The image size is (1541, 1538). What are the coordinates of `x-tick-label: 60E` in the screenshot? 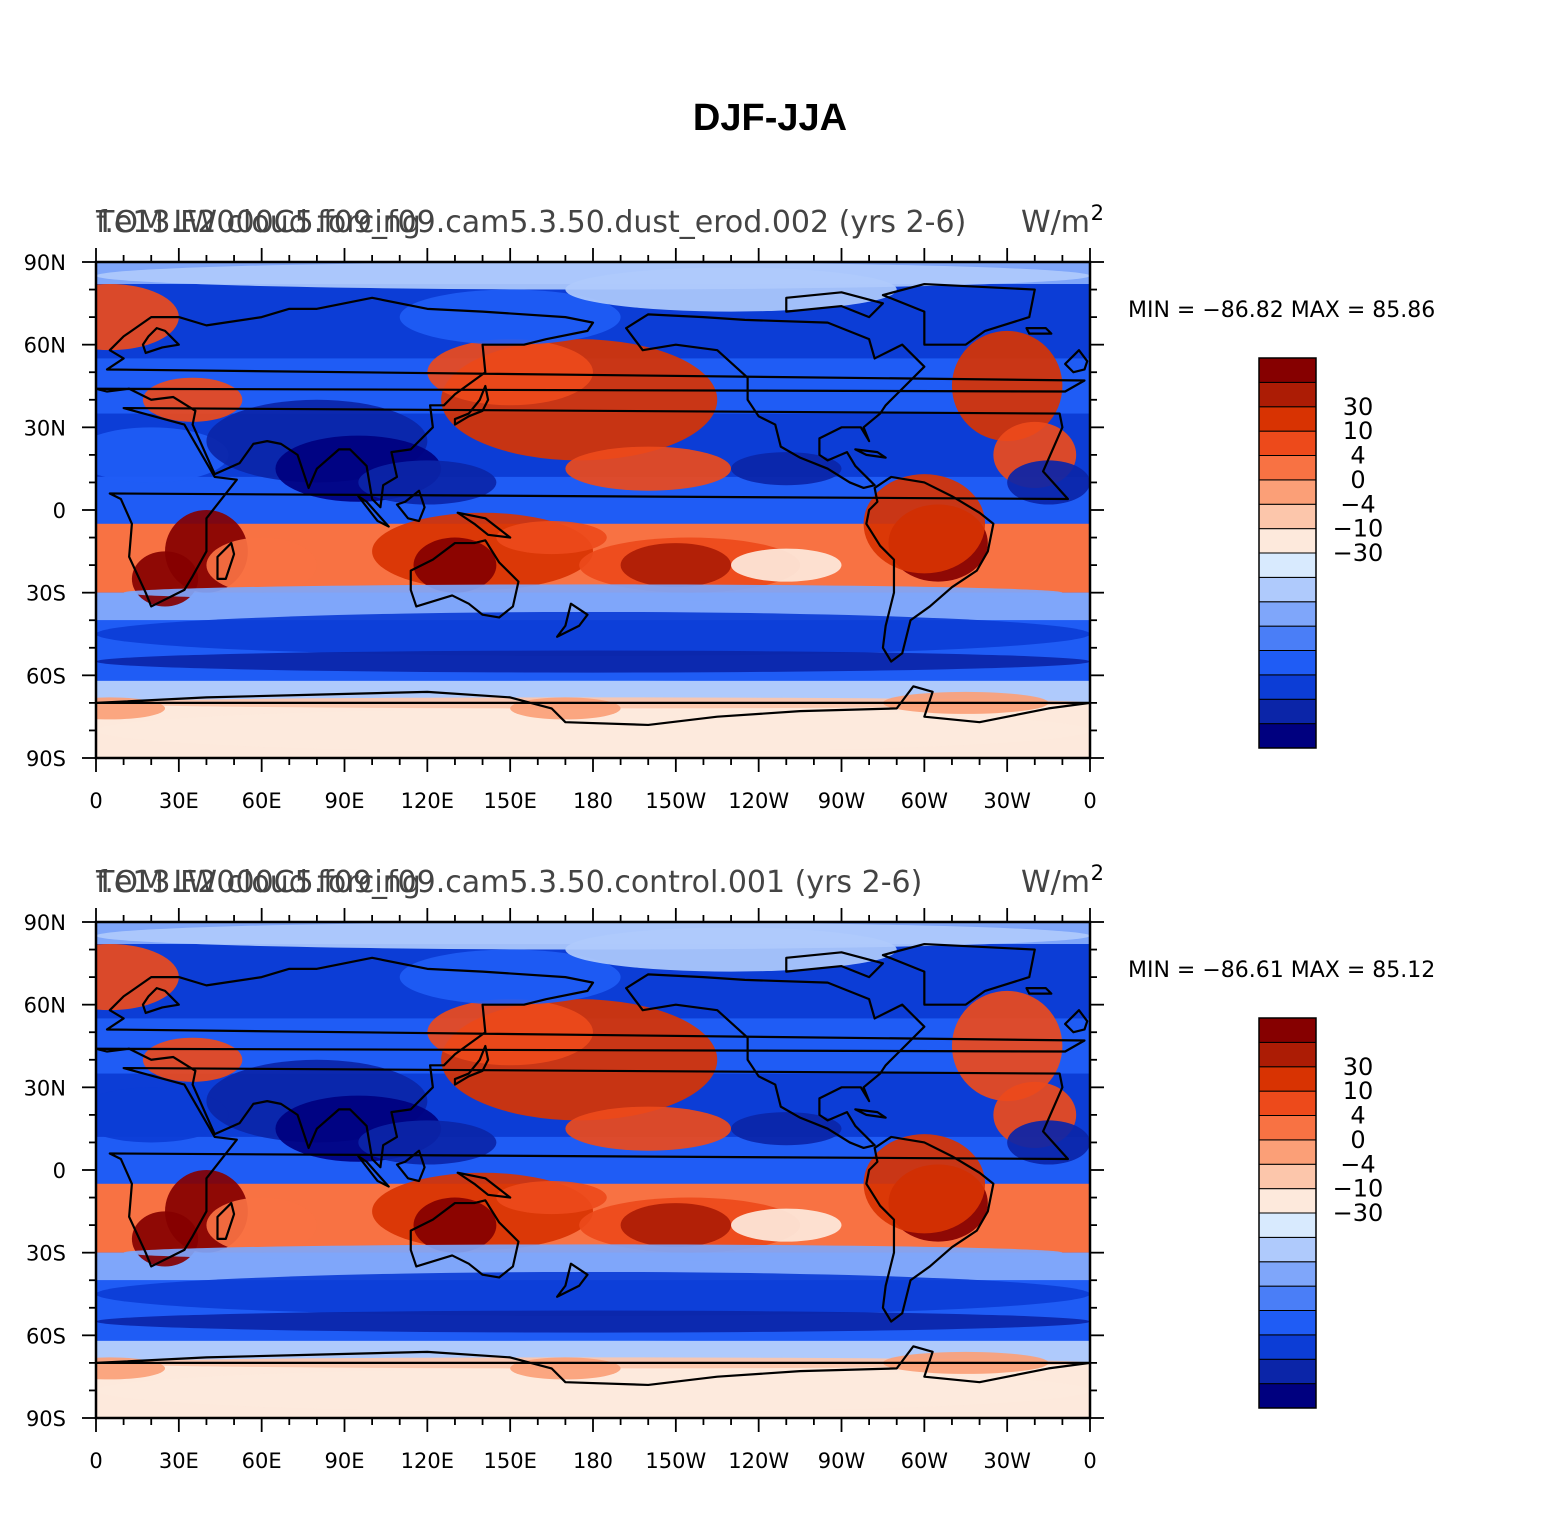 It's located at (262, 1461).